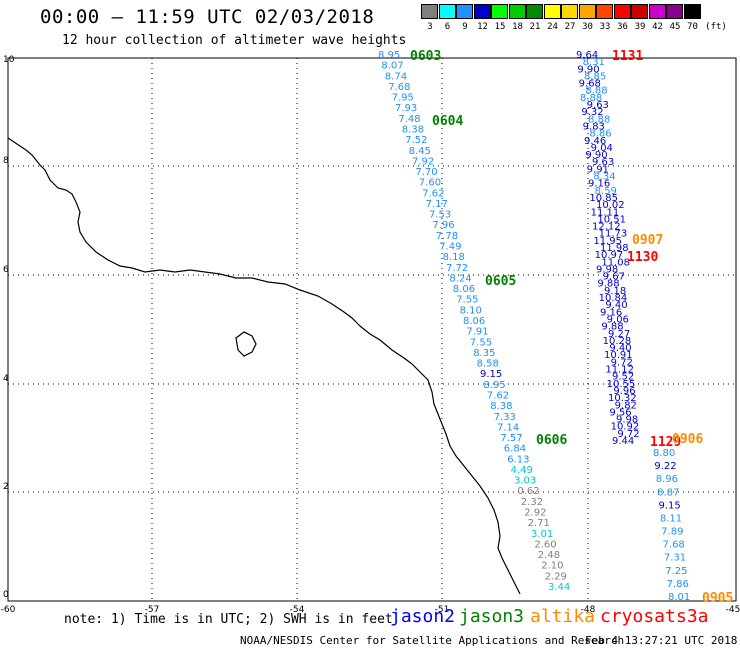 This screenshot has height=650, width=740. I want to click on track-value-label: 9.16, so click(599, 184).